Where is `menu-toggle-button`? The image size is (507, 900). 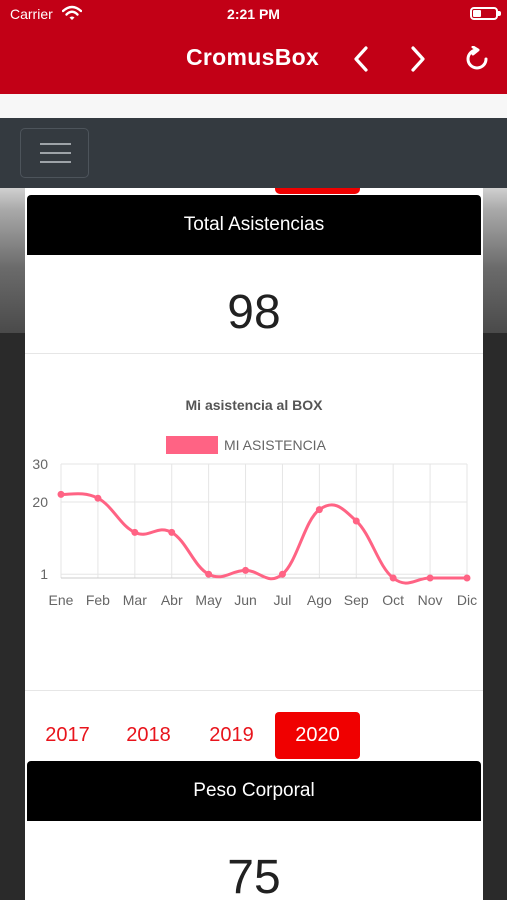 menu-toggle-button is located at coordinates (54, 153).